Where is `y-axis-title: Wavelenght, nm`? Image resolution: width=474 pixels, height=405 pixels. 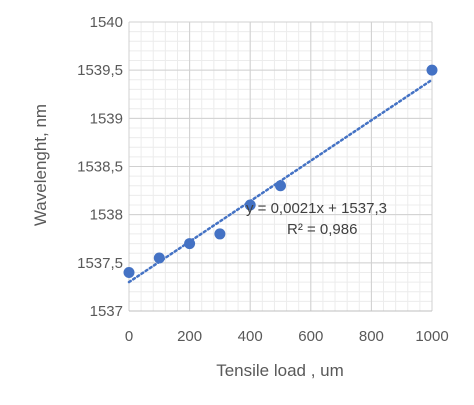
y-axis-title: Wavelenght, nm is located at coordinates (40, 165).